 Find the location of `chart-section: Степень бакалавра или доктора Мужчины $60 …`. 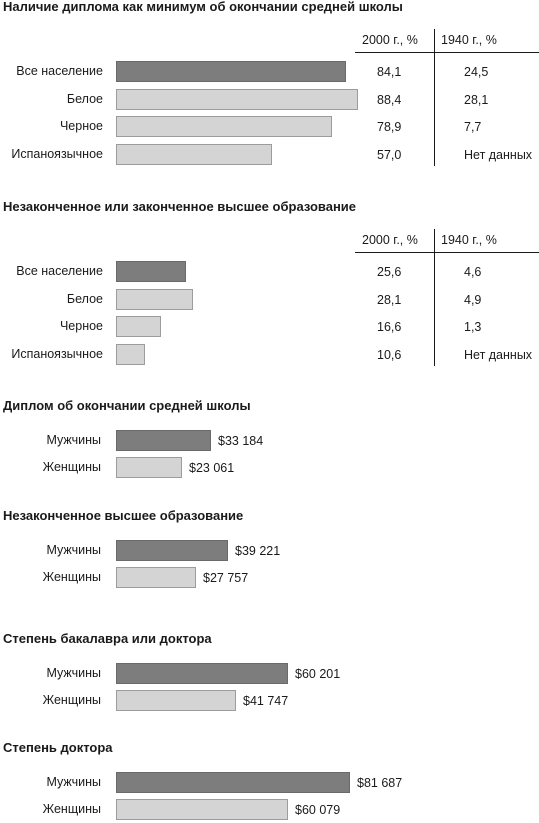

chart-section: Степень бакалавра или доктора Мужчины $60 … is located at coordinates (269, 686).